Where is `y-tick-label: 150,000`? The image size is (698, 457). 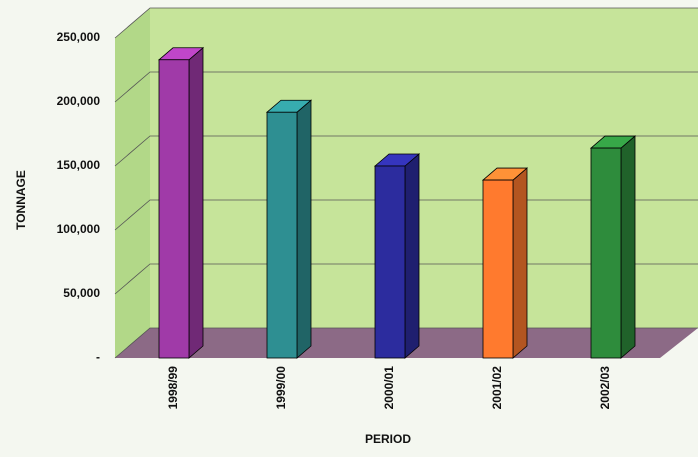 y-tick-label: 150,000 is located at coordinates (79, 165).